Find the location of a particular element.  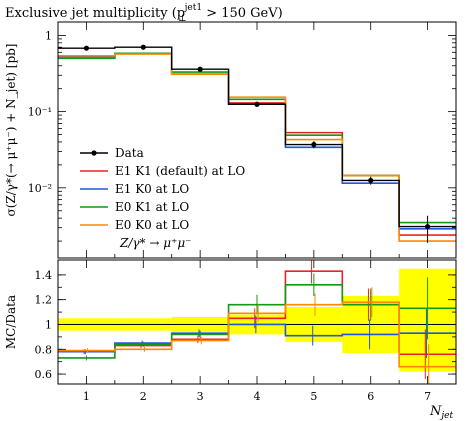

legend-label: E1 K1 (default) at LO is located at coordinates (180, 171).